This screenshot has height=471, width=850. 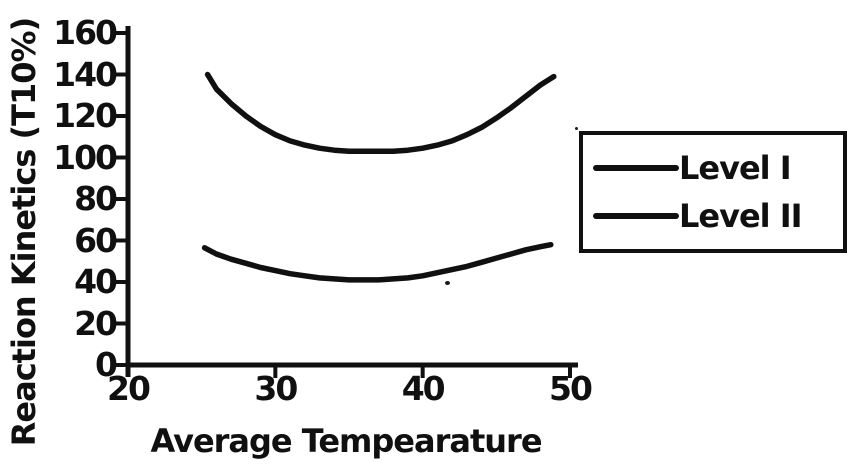 I want to click on series-line-level-i, so click(x=377, y=262).